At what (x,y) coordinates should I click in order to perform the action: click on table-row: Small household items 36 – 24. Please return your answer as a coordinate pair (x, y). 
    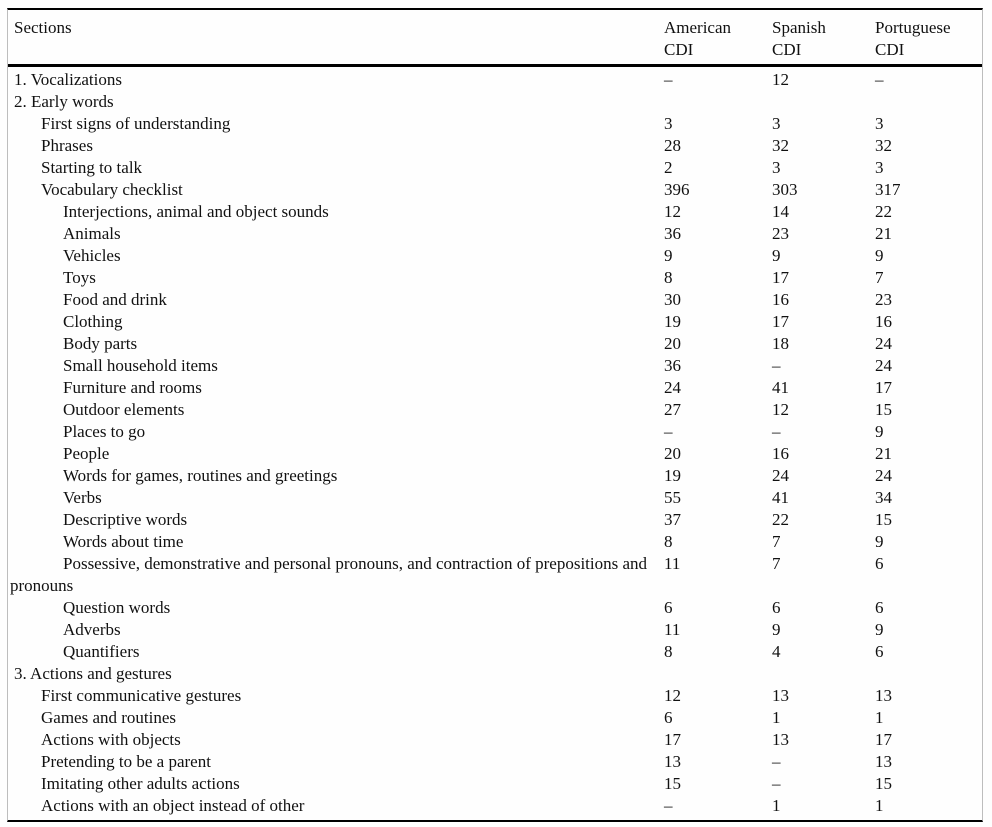
    Looking at the image, I should click on (495, 366).